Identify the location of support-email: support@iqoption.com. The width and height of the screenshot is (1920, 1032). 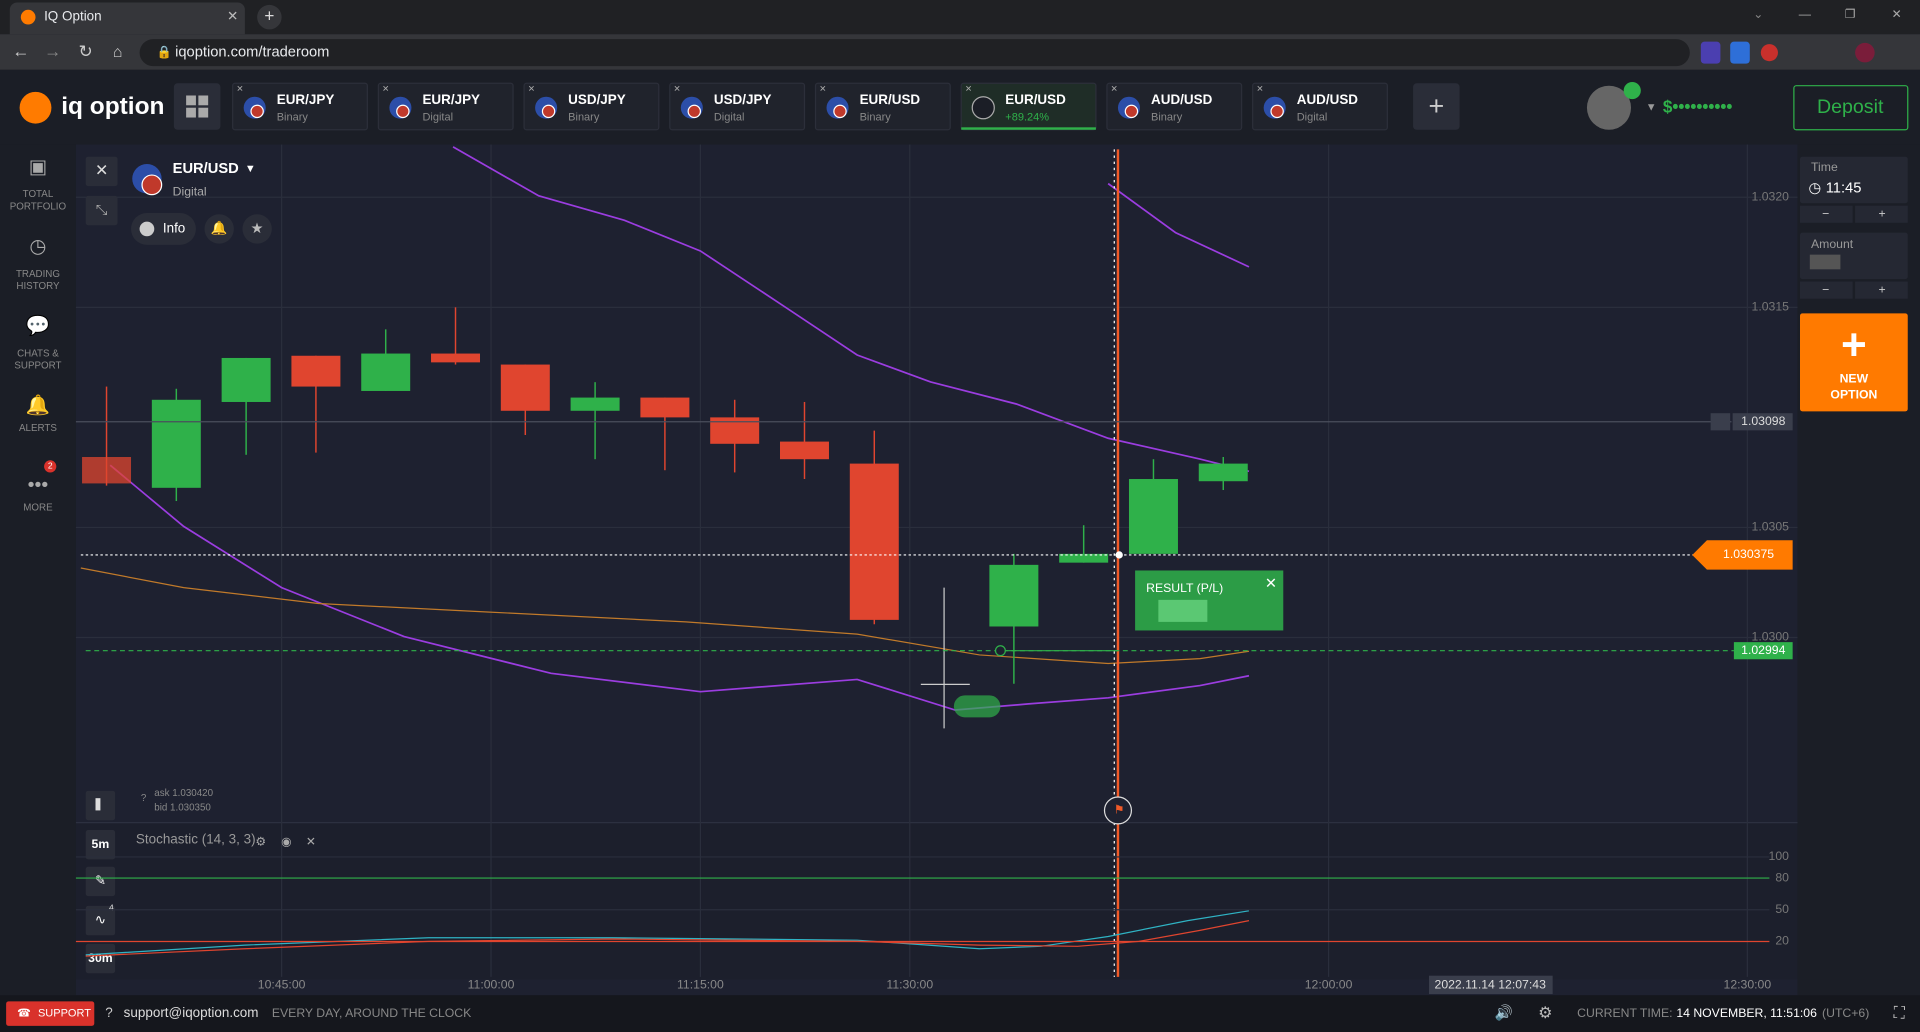
(191, 1012).